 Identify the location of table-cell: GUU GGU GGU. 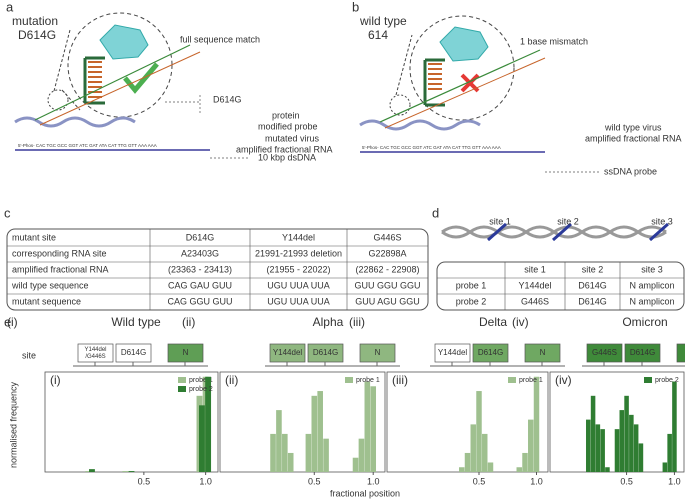
(387, 285).